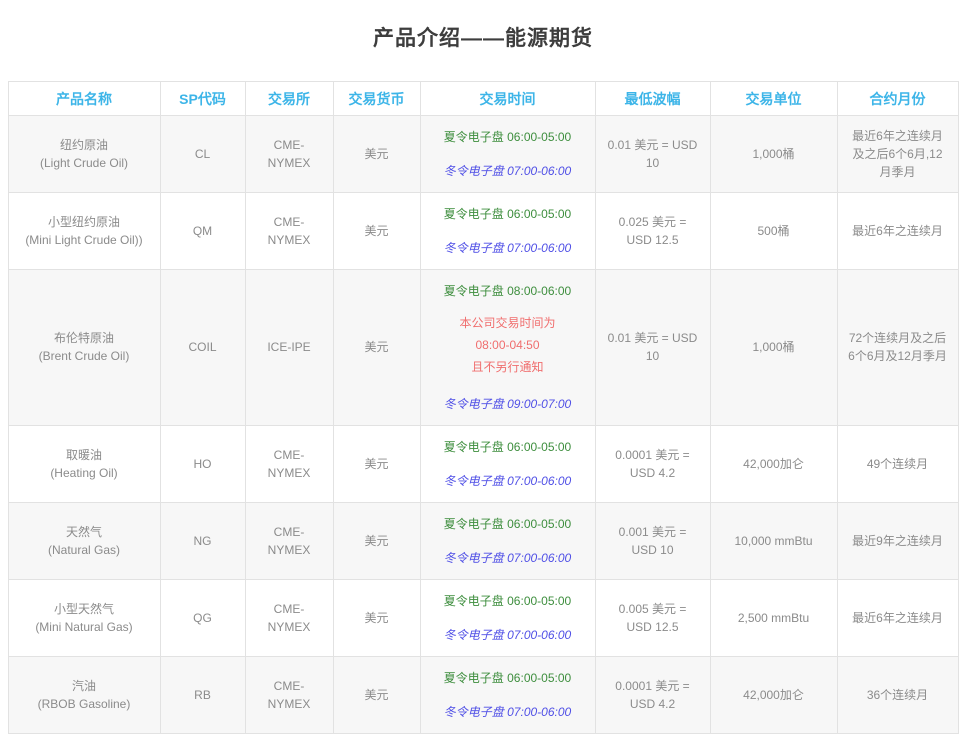 This screenshot has height=734, width=966. What do you see at coordinates (507, 403) in the screenshot?
I see `winter-session-text: 冬令电子盘 09:00-07:00` at bounding box center [507, 403].